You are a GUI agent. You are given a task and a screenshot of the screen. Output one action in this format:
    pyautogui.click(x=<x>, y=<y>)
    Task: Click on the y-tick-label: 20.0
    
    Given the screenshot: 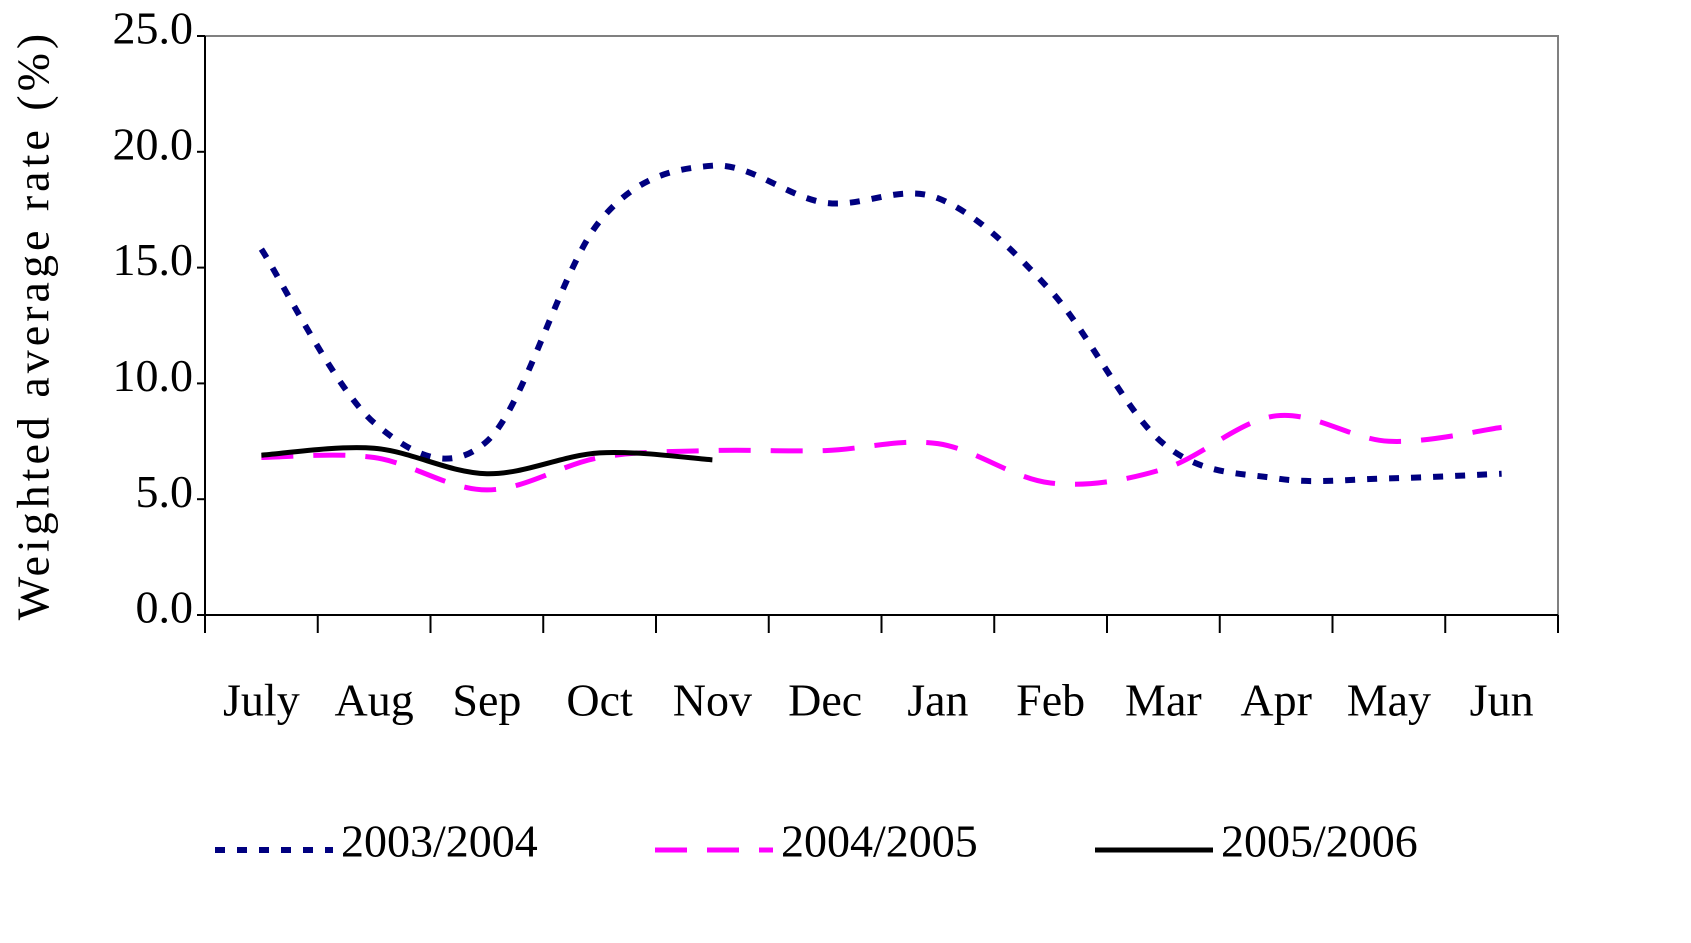 What is the action you would take?
    pyautogui.click(x=153, y=143)
    